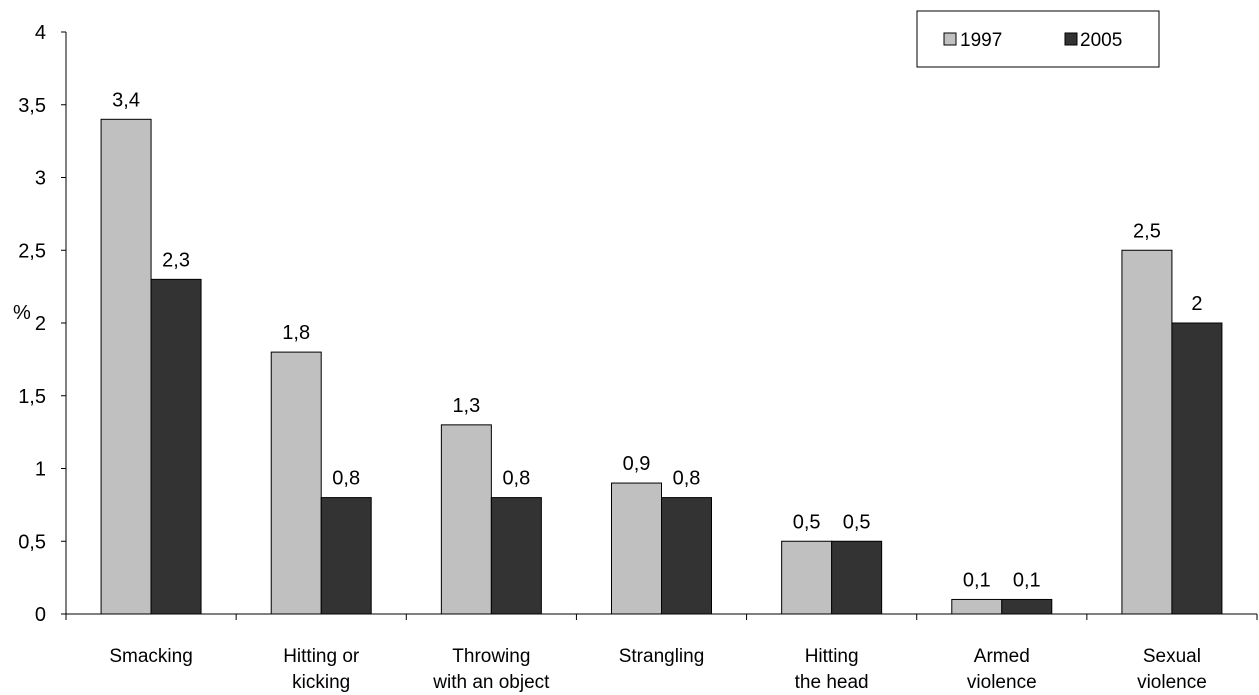 Image resolution: width=1259 pixels, height=695 pixels. What do you see at coordinates (1002, 656) in the screenshot?
I see `category-label: Armed` at bounding box center [1002, 656].